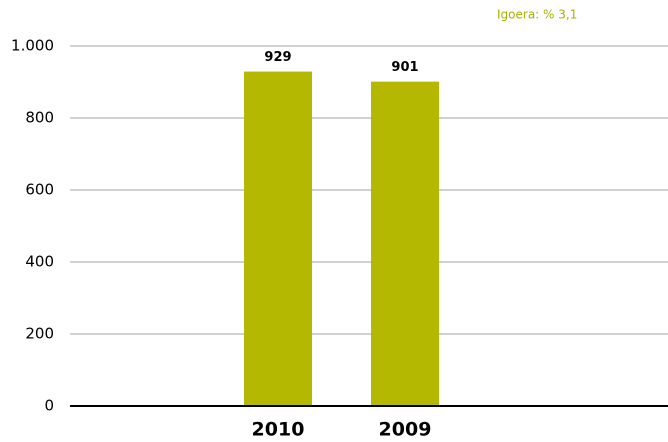  Describe the element at coordinates (39, 190) in the screenshot. I see `y-tick-label: 600` at that location.